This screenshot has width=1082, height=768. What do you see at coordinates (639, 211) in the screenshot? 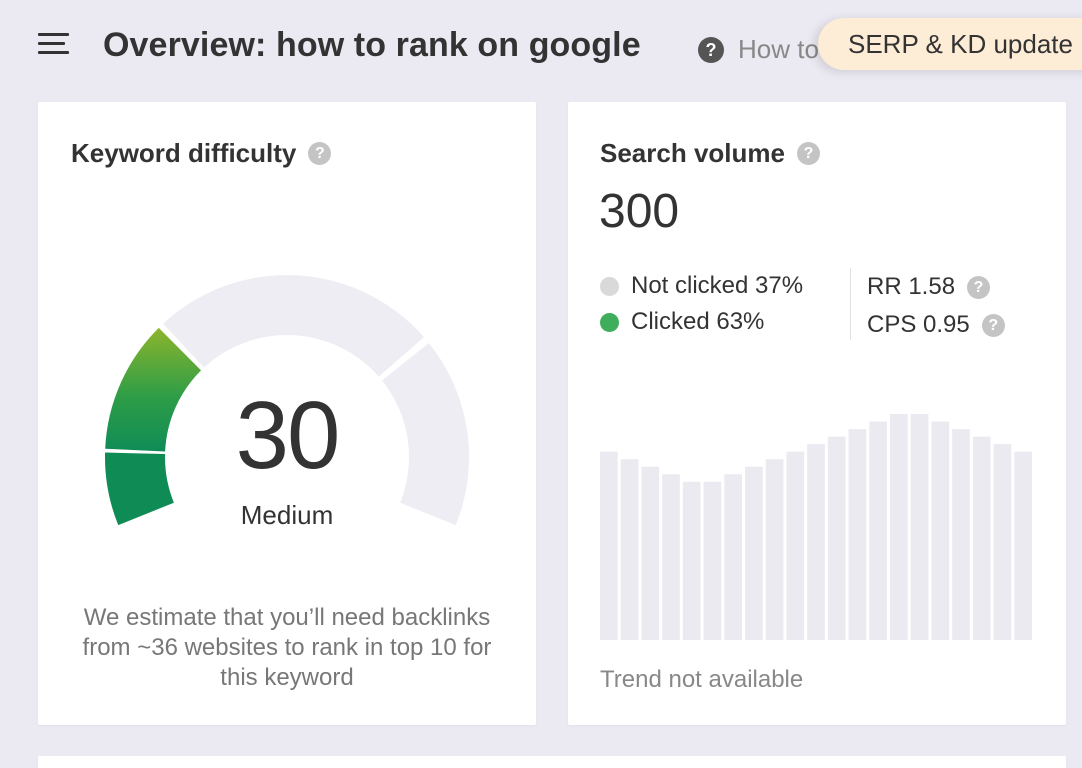
I see `search-volume-value: 300` at bounding box center [639, 211].